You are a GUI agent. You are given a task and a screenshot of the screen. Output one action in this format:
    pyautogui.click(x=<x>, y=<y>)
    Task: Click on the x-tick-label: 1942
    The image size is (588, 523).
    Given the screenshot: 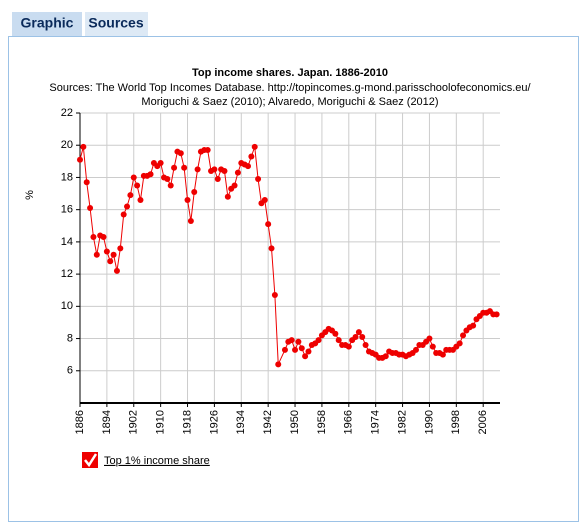 What is the action you would take?
    pyautogui.click(x=268, y=422)
    